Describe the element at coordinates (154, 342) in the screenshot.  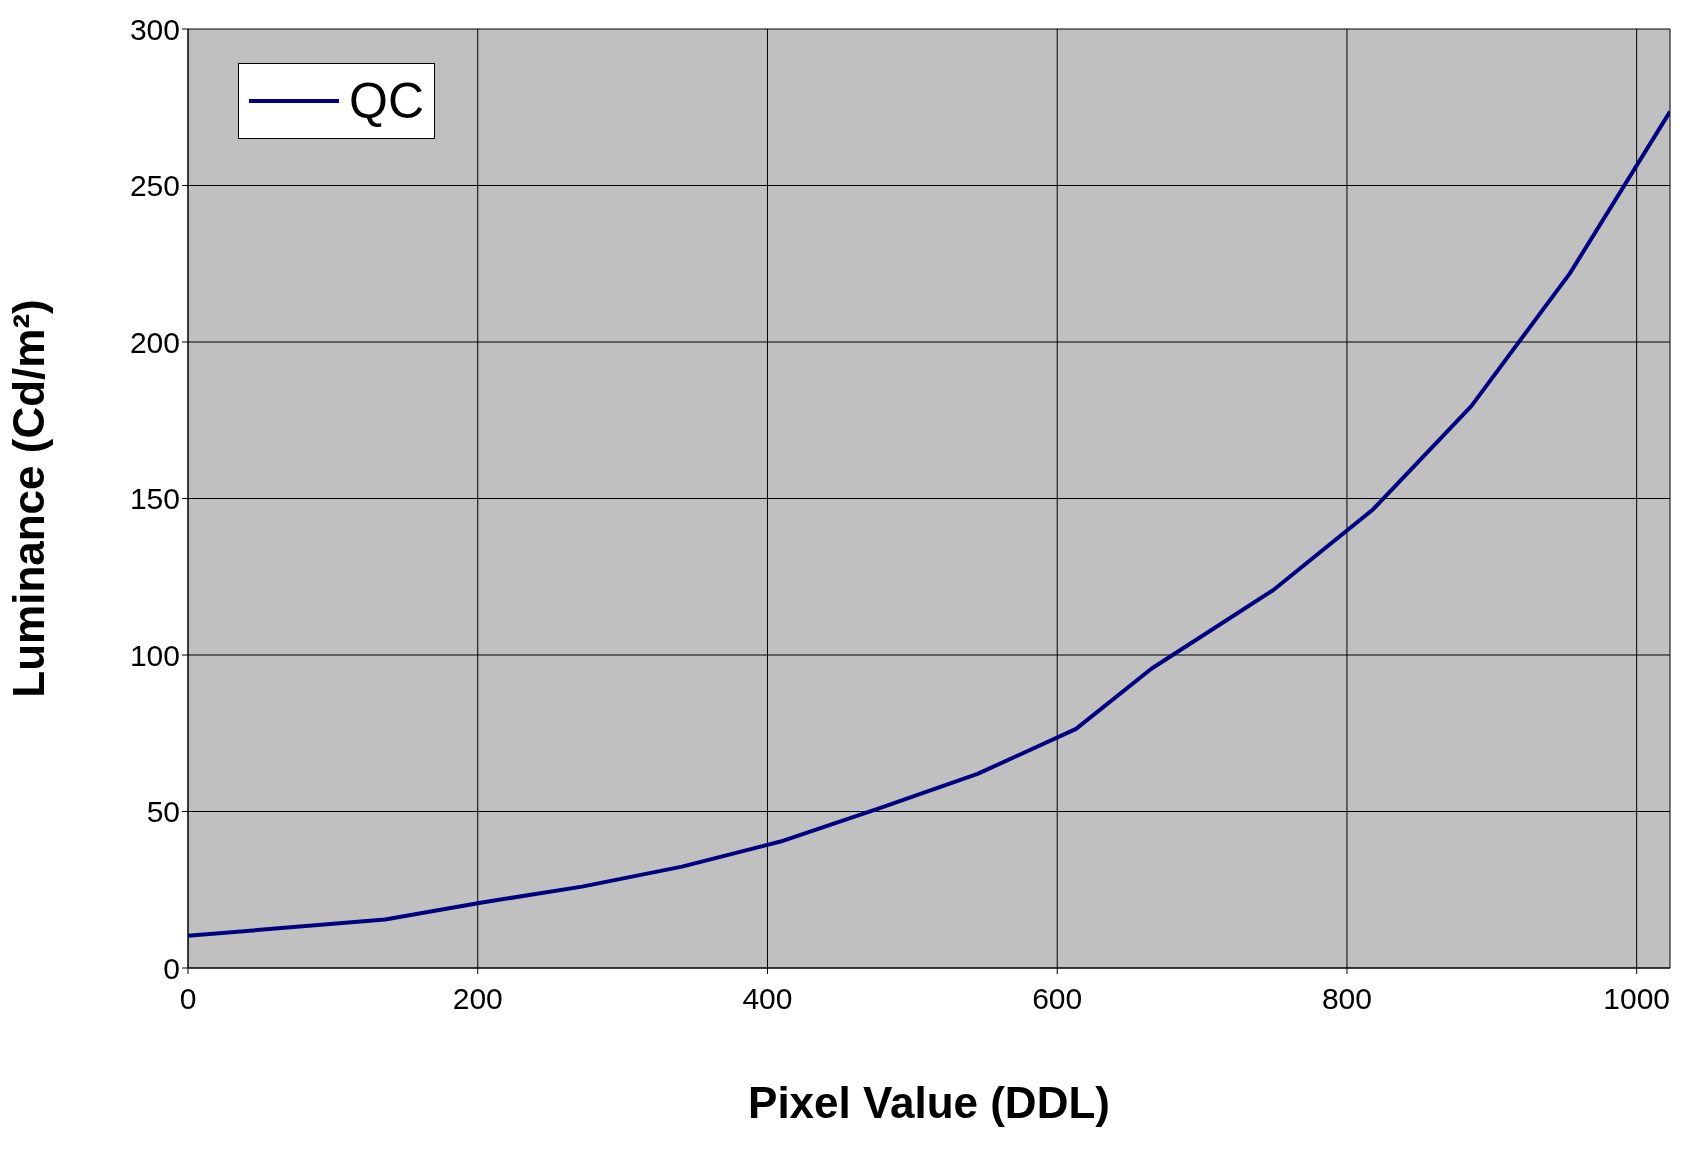
I see `y-tick-label: 200` at that location.